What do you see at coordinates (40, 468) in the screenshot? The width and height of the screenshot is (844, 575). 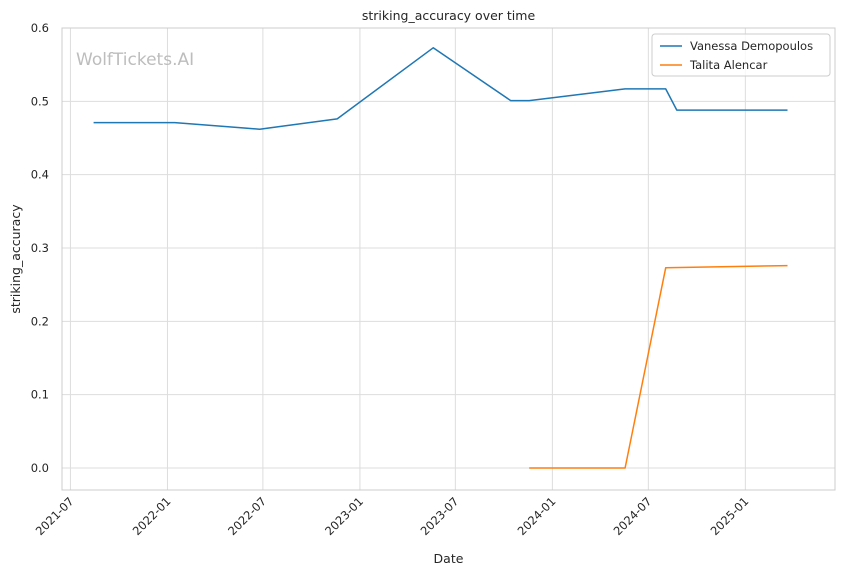 I see `y-tick-label: 0.0` at bounding box center [40, 468].